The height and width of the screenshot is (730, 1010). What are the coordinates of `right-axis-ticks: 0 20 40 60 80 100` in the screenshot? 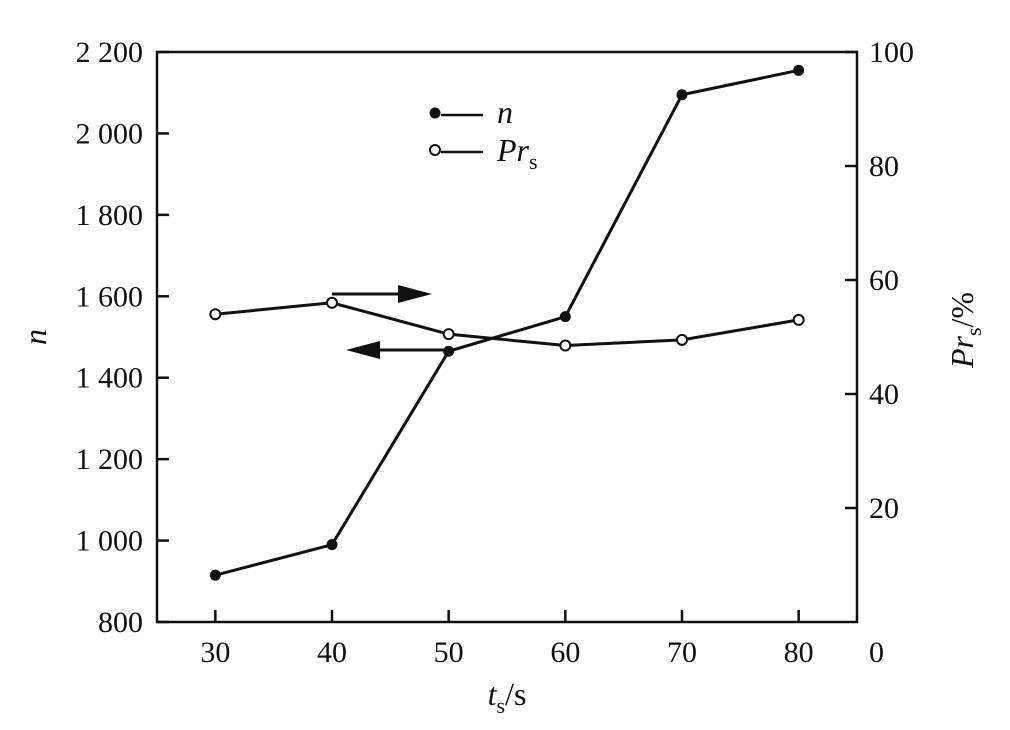 It's located at (879, 352).